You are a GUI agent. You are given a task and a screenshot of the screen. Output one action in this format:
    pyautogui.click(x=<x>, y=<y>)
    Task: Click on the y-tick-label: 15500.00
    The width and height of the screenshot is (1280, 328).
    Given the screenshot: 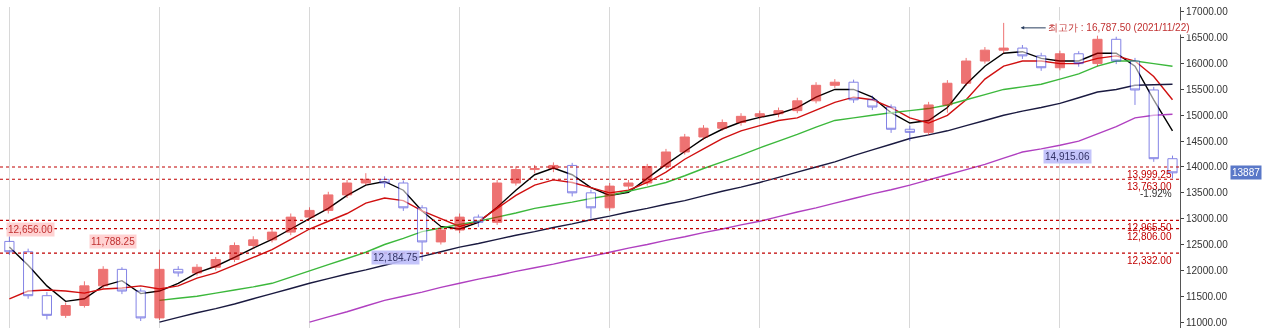 What is the action you would take?
    pyautogui.click(x=1207, y=89)
    